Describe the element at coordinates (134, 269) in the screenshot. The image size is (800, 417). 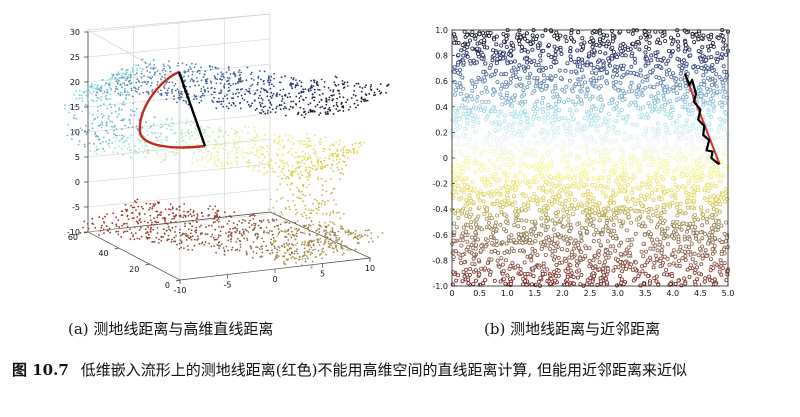
I see `panel-a-y-tick-label: 20` at that location.